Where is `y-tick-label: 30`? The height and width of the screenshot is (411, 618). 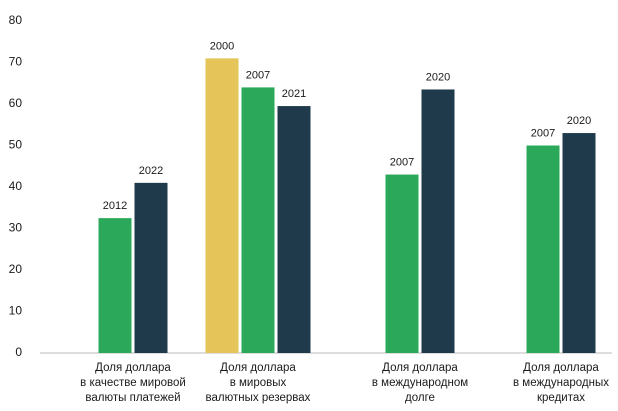 y-tick-label: 30 is located at coordinates (16, 228).